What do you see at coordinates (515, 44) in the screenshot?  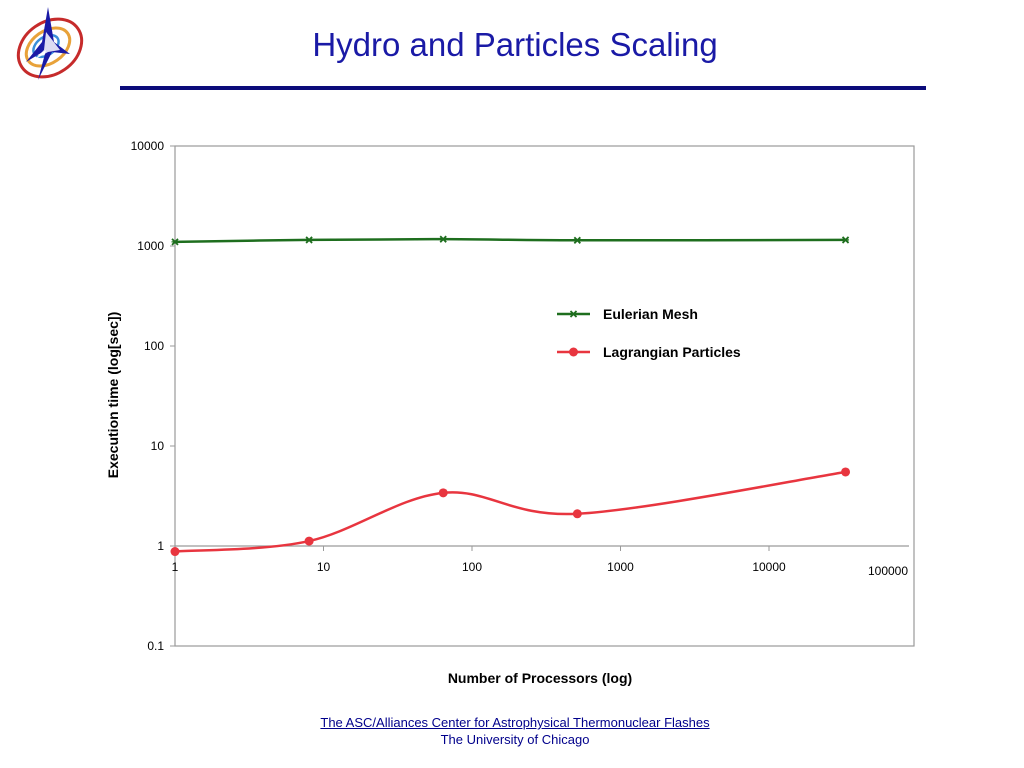 I see `slide-title: Hydro and Particles Scaling` at bounding box center [515, 44].